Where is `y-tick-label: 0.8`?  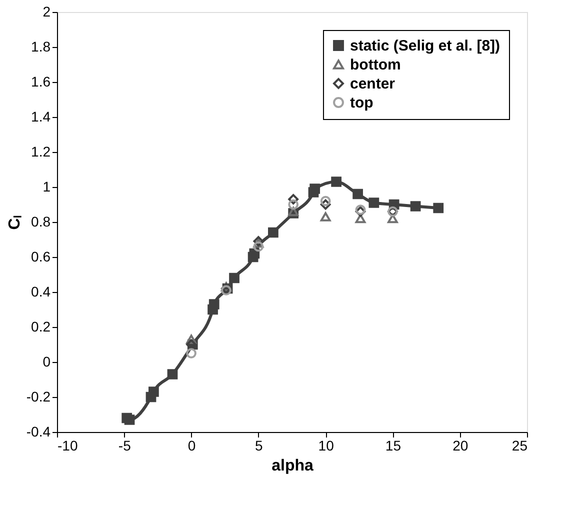
y-tick-label: 0.8 is located at coordinates (41, 222).